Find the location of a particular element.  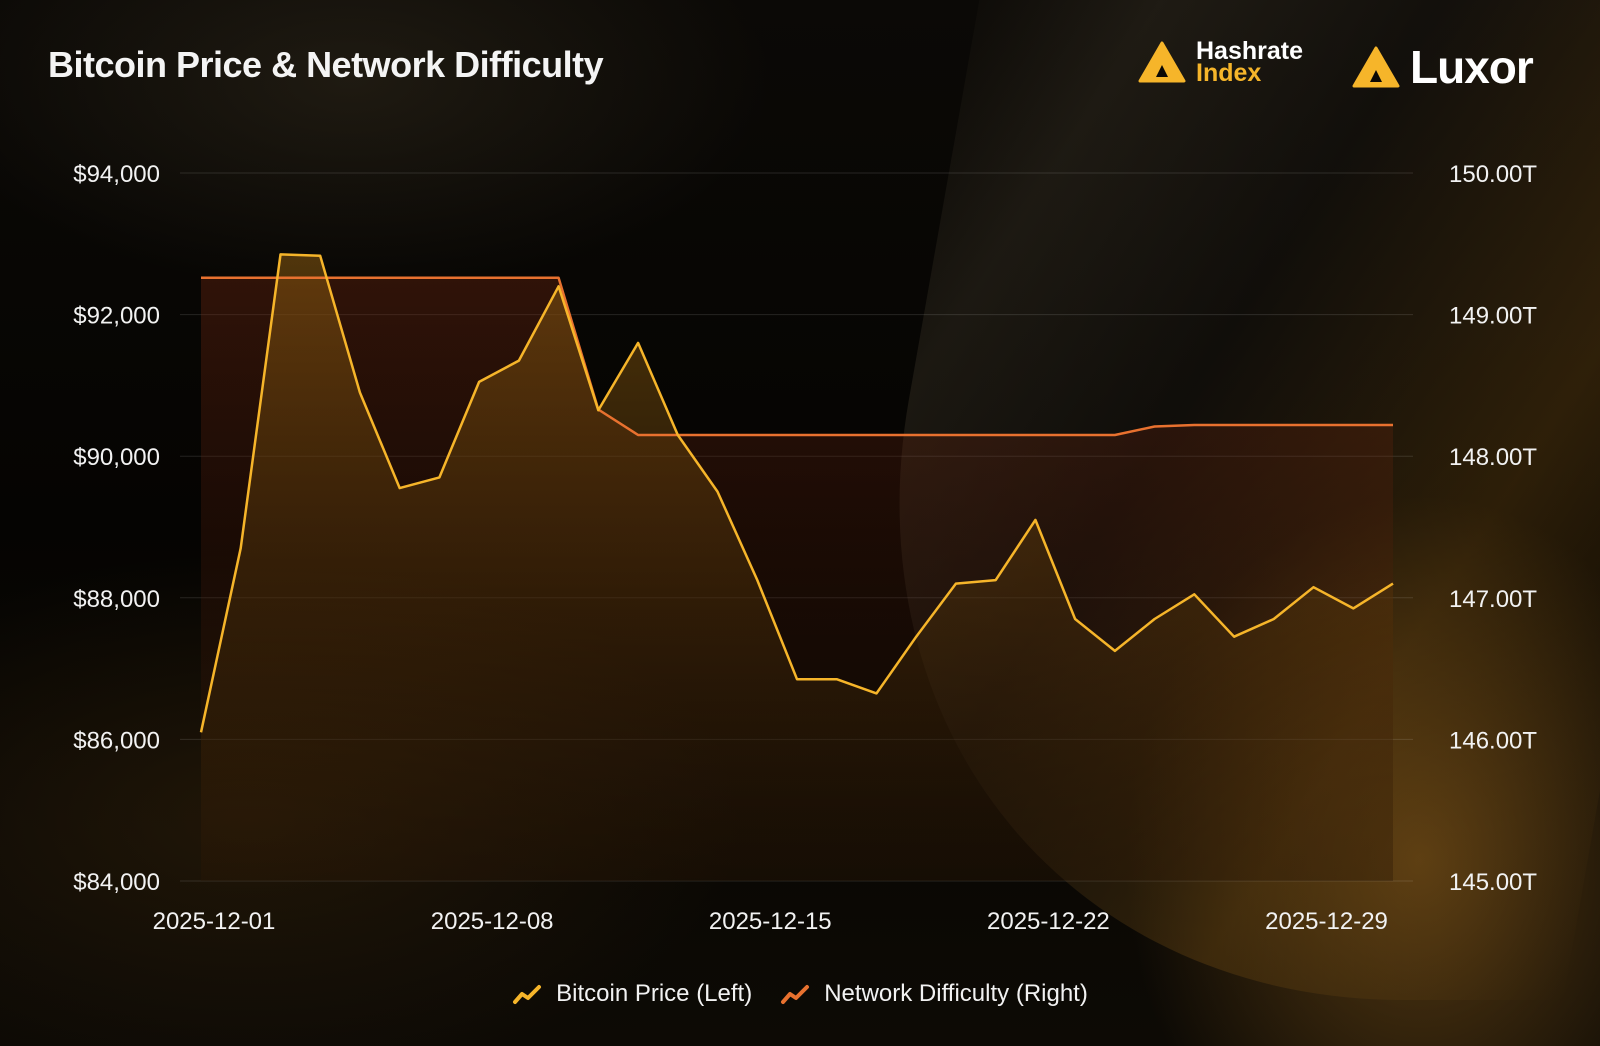

luxor-brand-text: Luxor is located at coordinates (1472, 67).